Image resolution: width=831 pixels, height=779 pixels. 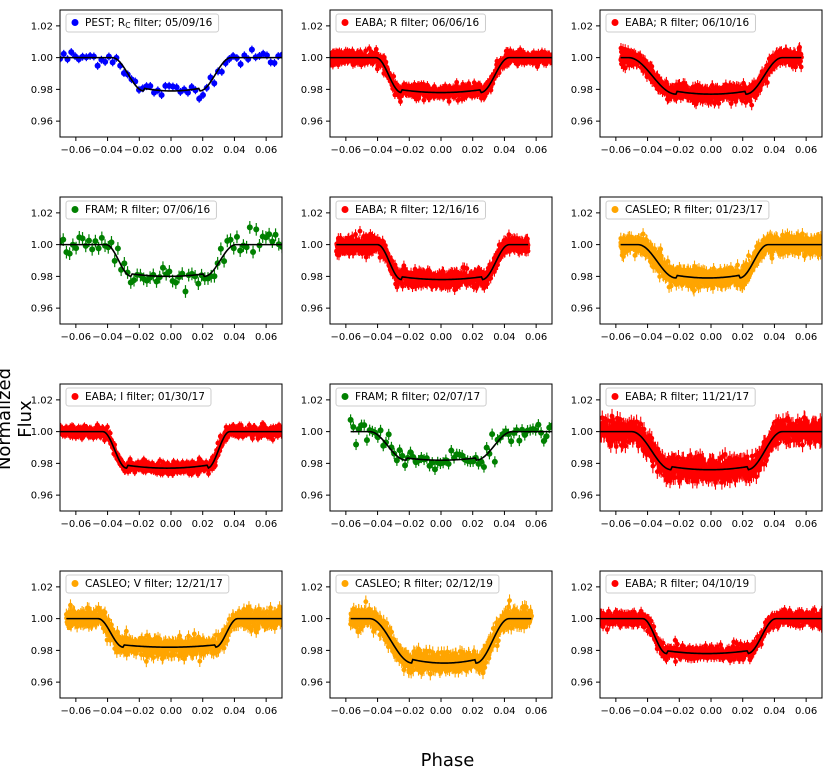 What do you see at coordinates (149, 23) in the screenshot?
I see `legend-label: PEST; RC filter; 05/09/16` at bounding box center [149, 23].